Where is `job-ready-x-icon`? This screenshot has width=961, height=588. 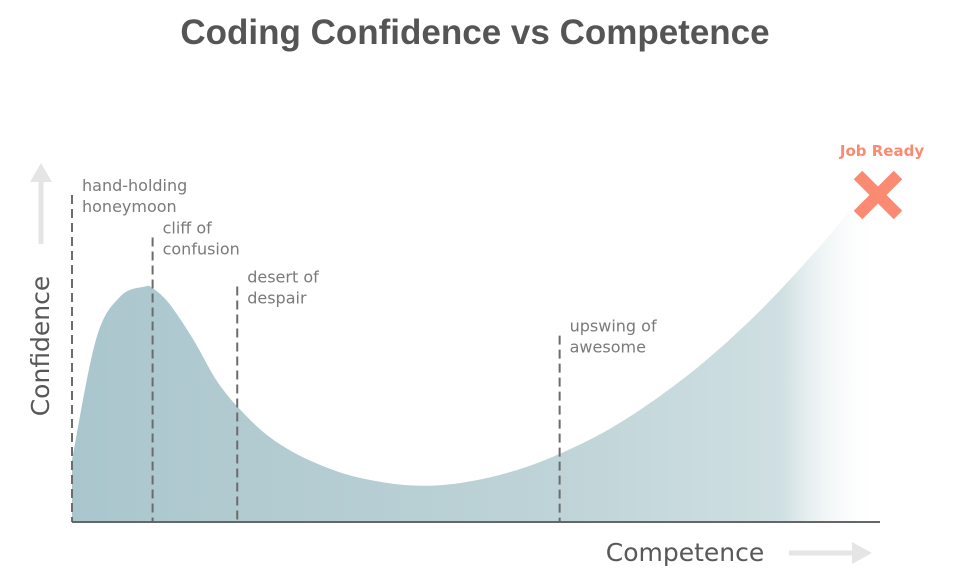
job-ready-x-icon is located at coordinates (878, 195).